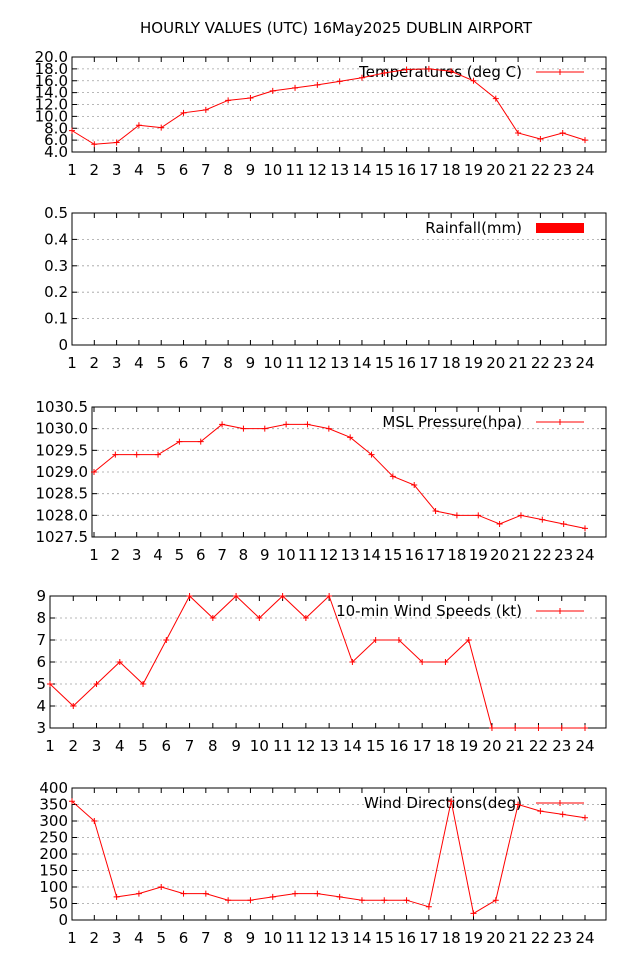  Describe the element at coordinates (62, 472) in the screenshot. I see `y-tick-label: 1029.0` at that location.